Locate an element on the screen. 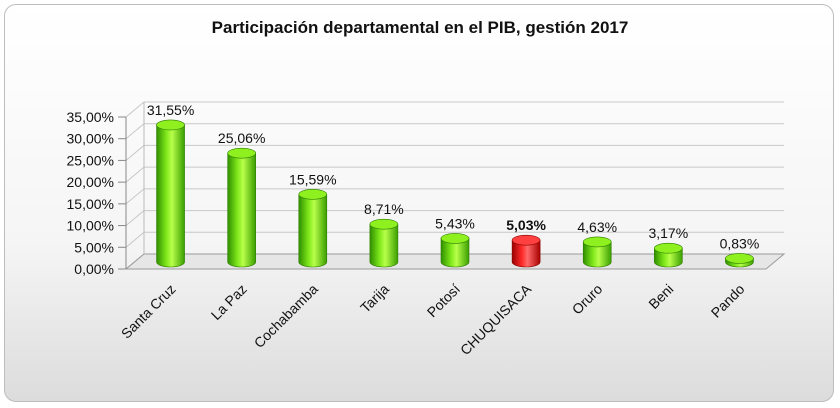 This screenshot has width=840, height=408. x-tick-label: Oruro is located at coordinates (587, 299).